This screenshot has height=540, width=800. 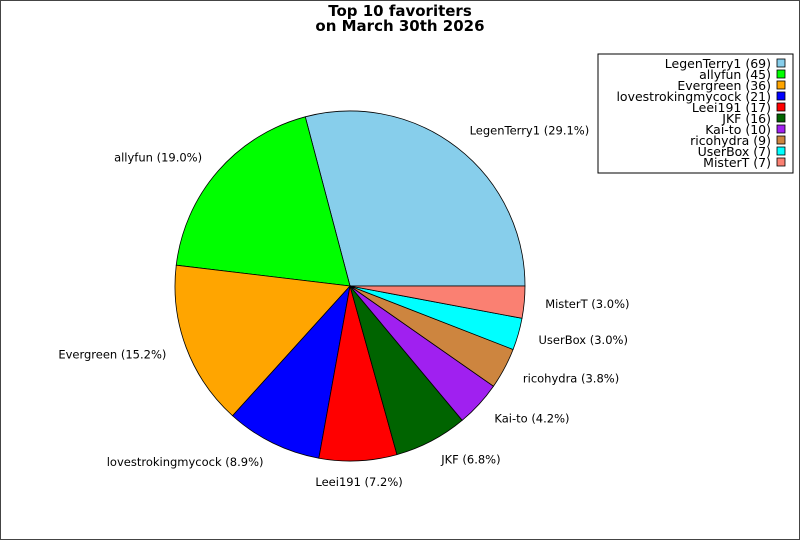 What do you see at coordinates (112, 355) in the screenshot?
I see `slice-label-evergreen: Evergreen (15.2%)` at bounding box center [112, 355].